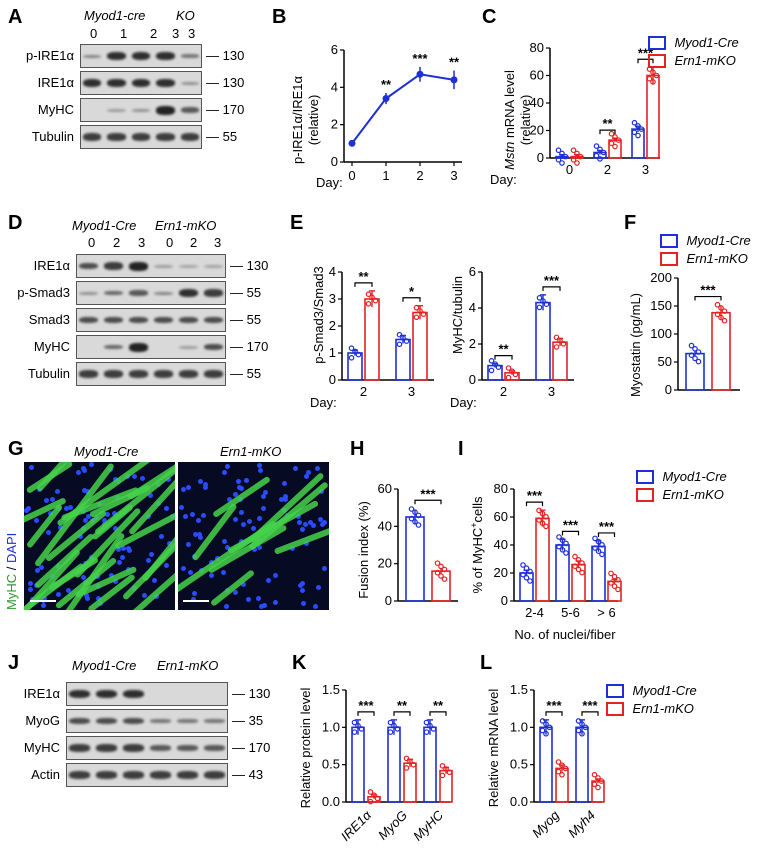  I want to click on legend-l-label-ko: Ern1-mKO, so click(663, 708).